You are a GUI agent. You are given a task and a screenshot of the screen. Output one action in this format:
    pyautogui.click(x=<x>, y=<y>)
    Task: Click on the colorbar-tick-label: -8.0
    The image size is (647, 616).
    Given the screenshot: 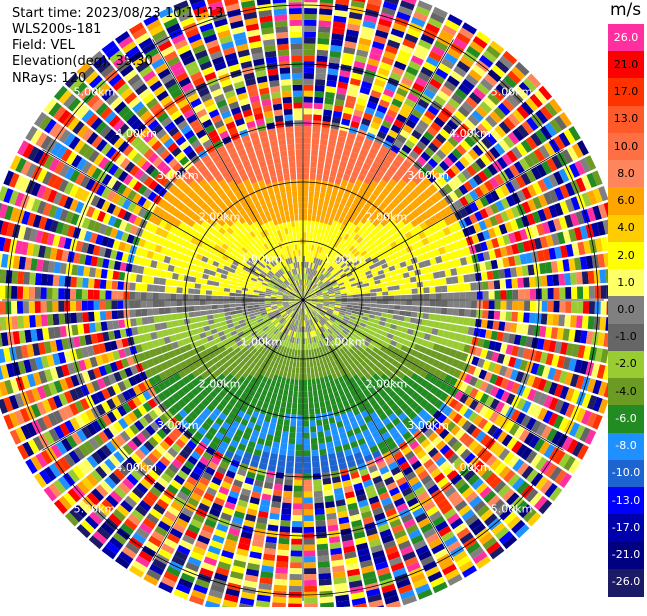 What is the action you would take?
    pyautogui.click(x=626, y=446)
    